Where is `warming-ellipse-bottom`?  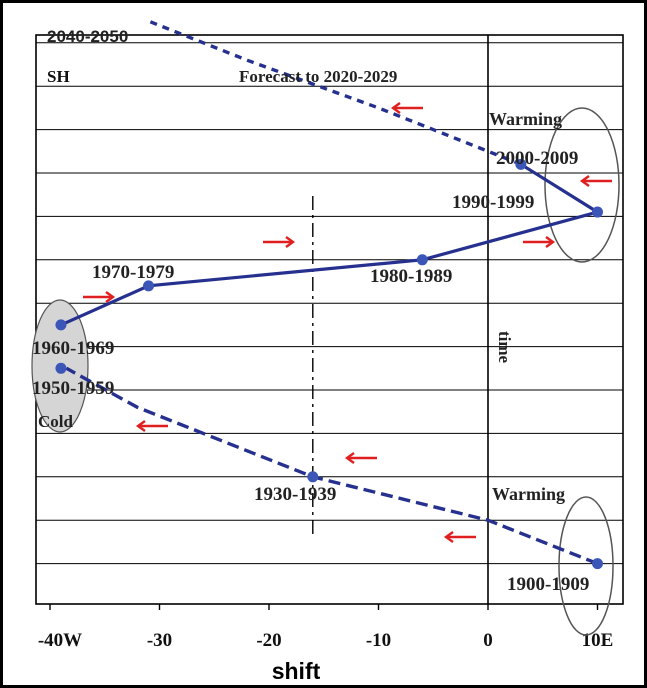 warming-ellipse-bottom is located at coordinates (586, 566).